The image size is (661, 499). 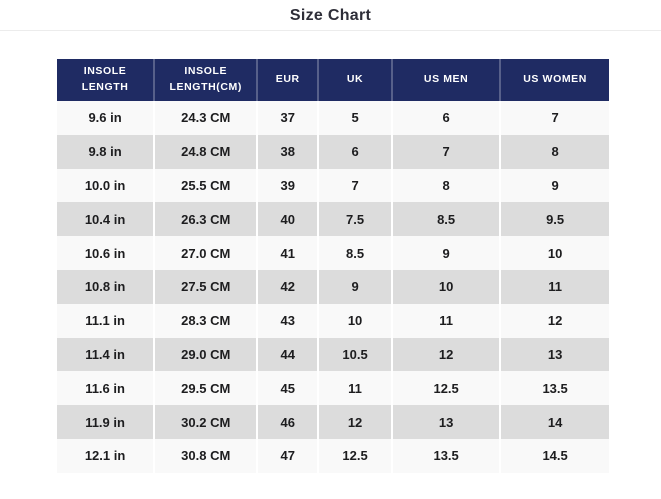 What do you see at coordinates (205, 286) in the screenshot?
I see `cell: 27.5 CM` at bounding box center [205, 286].